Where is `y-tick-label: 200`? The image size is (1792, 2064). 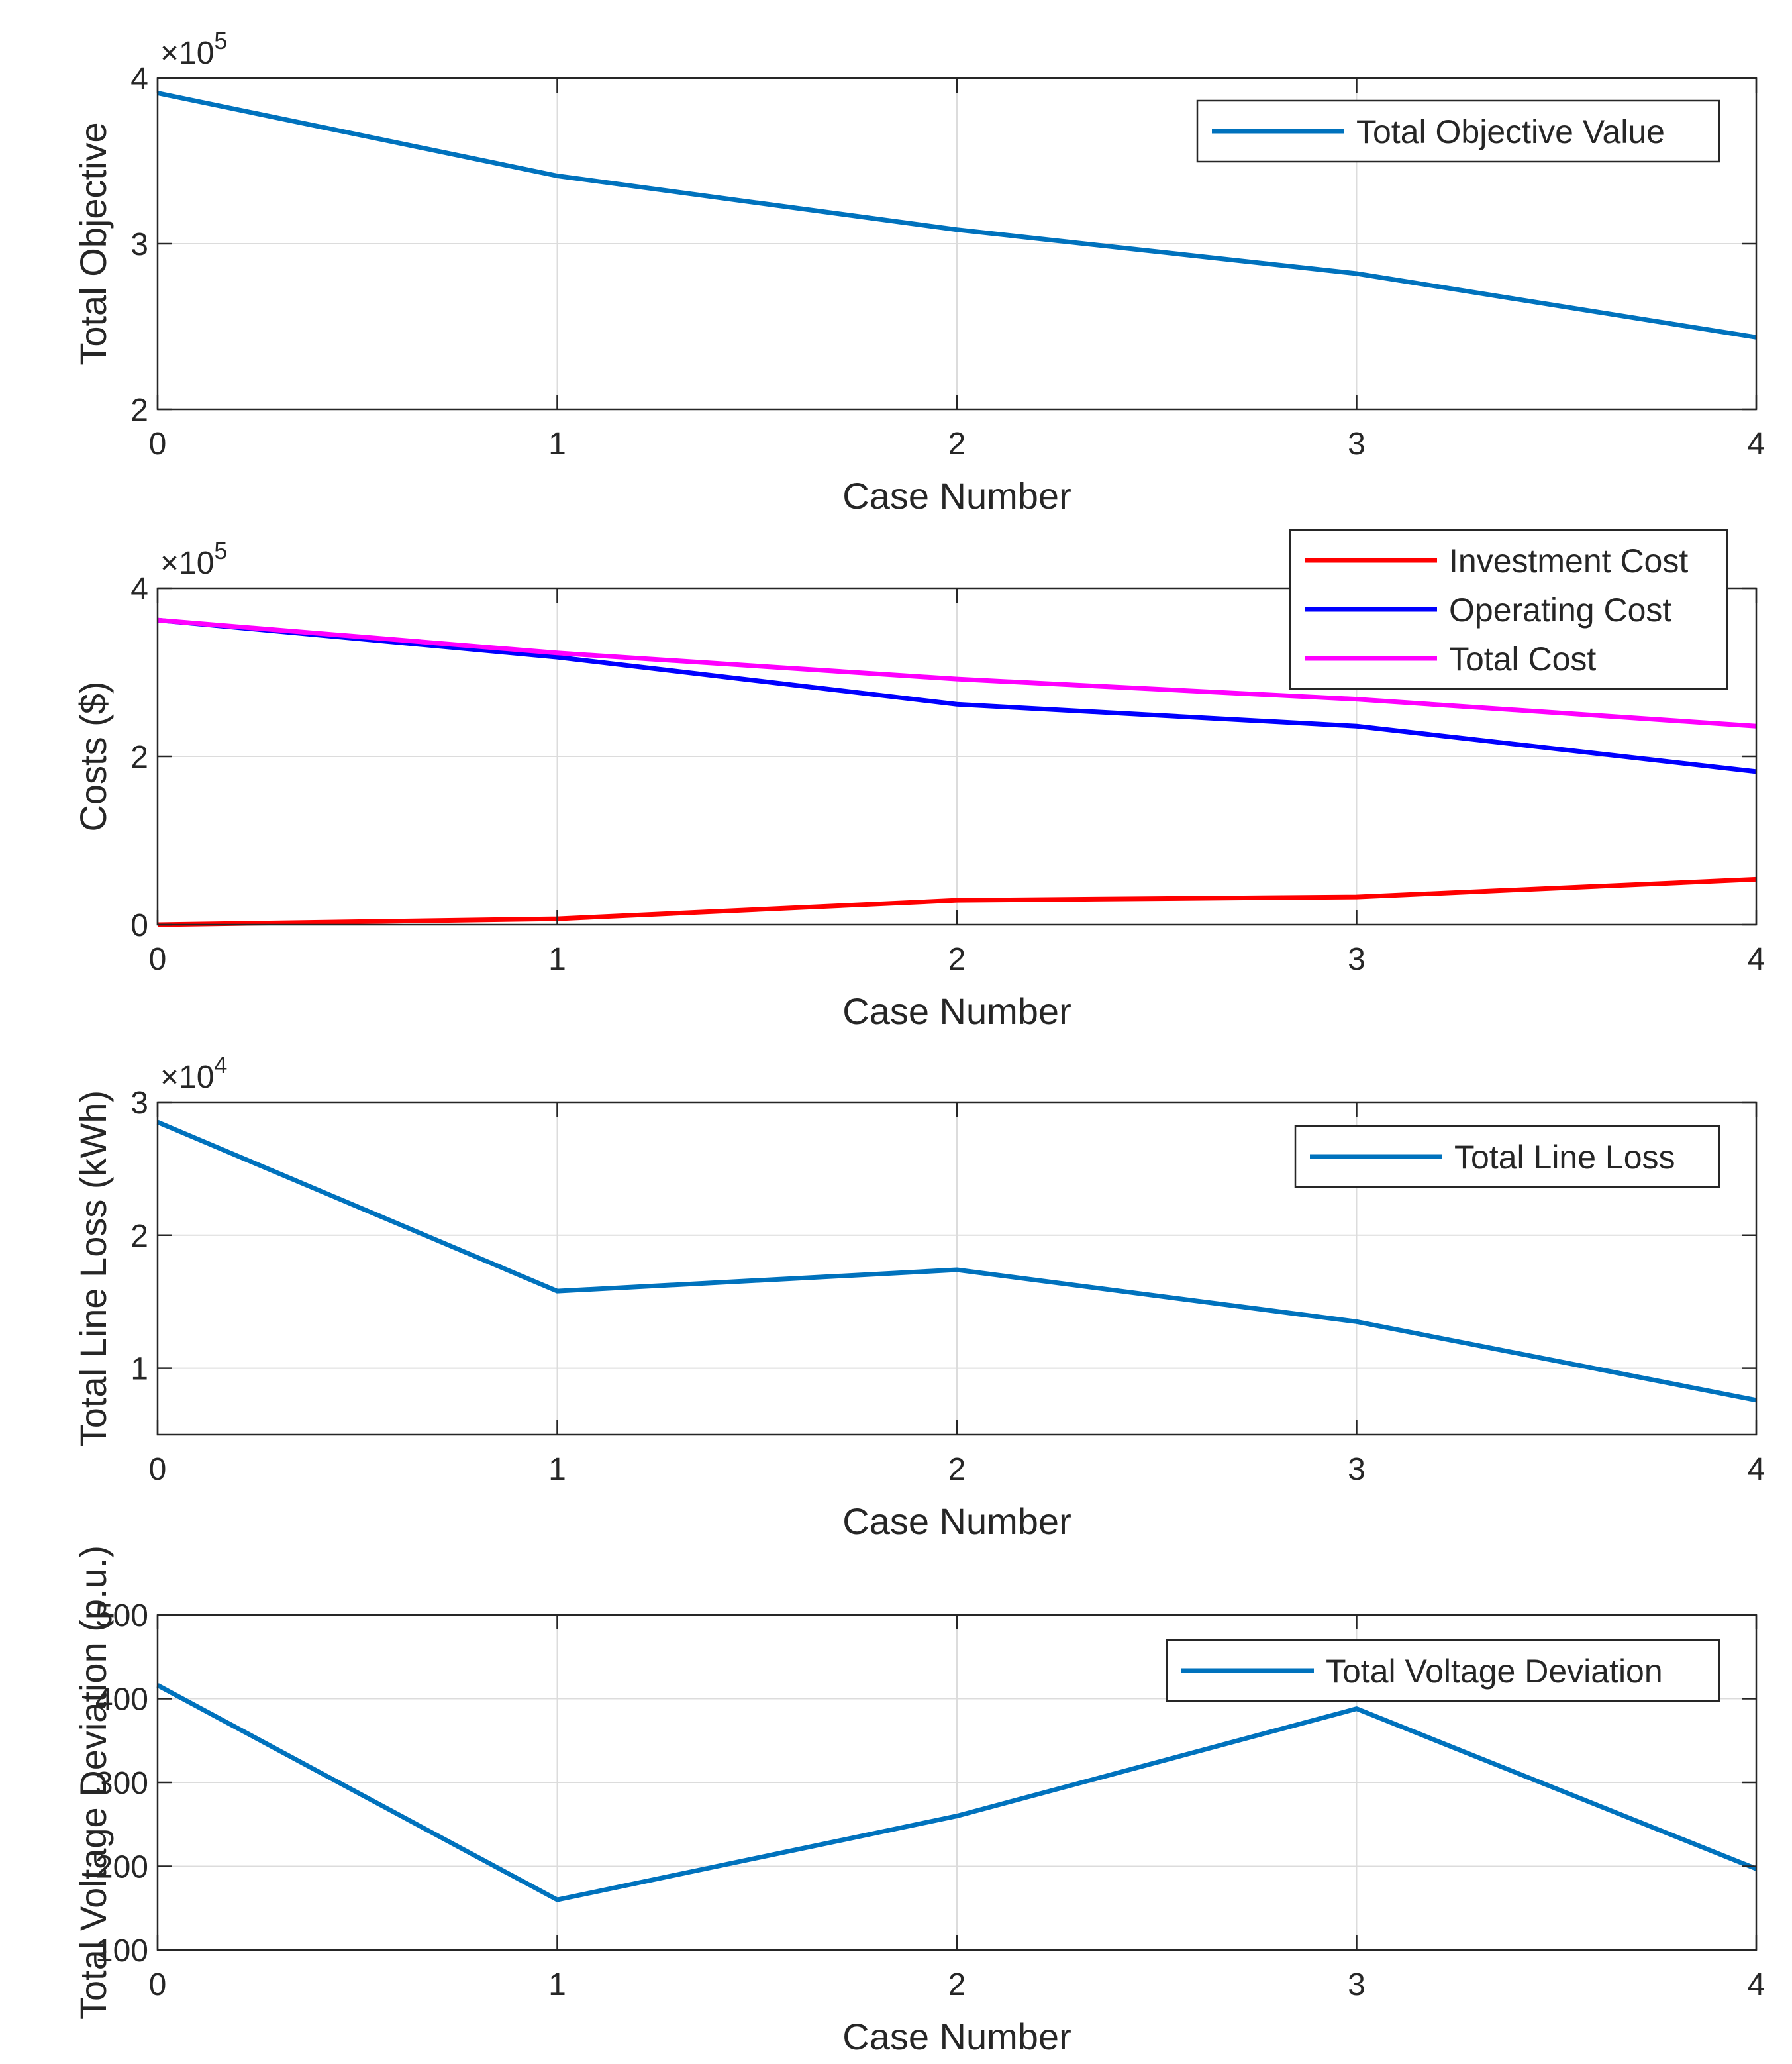
y-tick-label: 200 is located at coordinates (121, 1868).